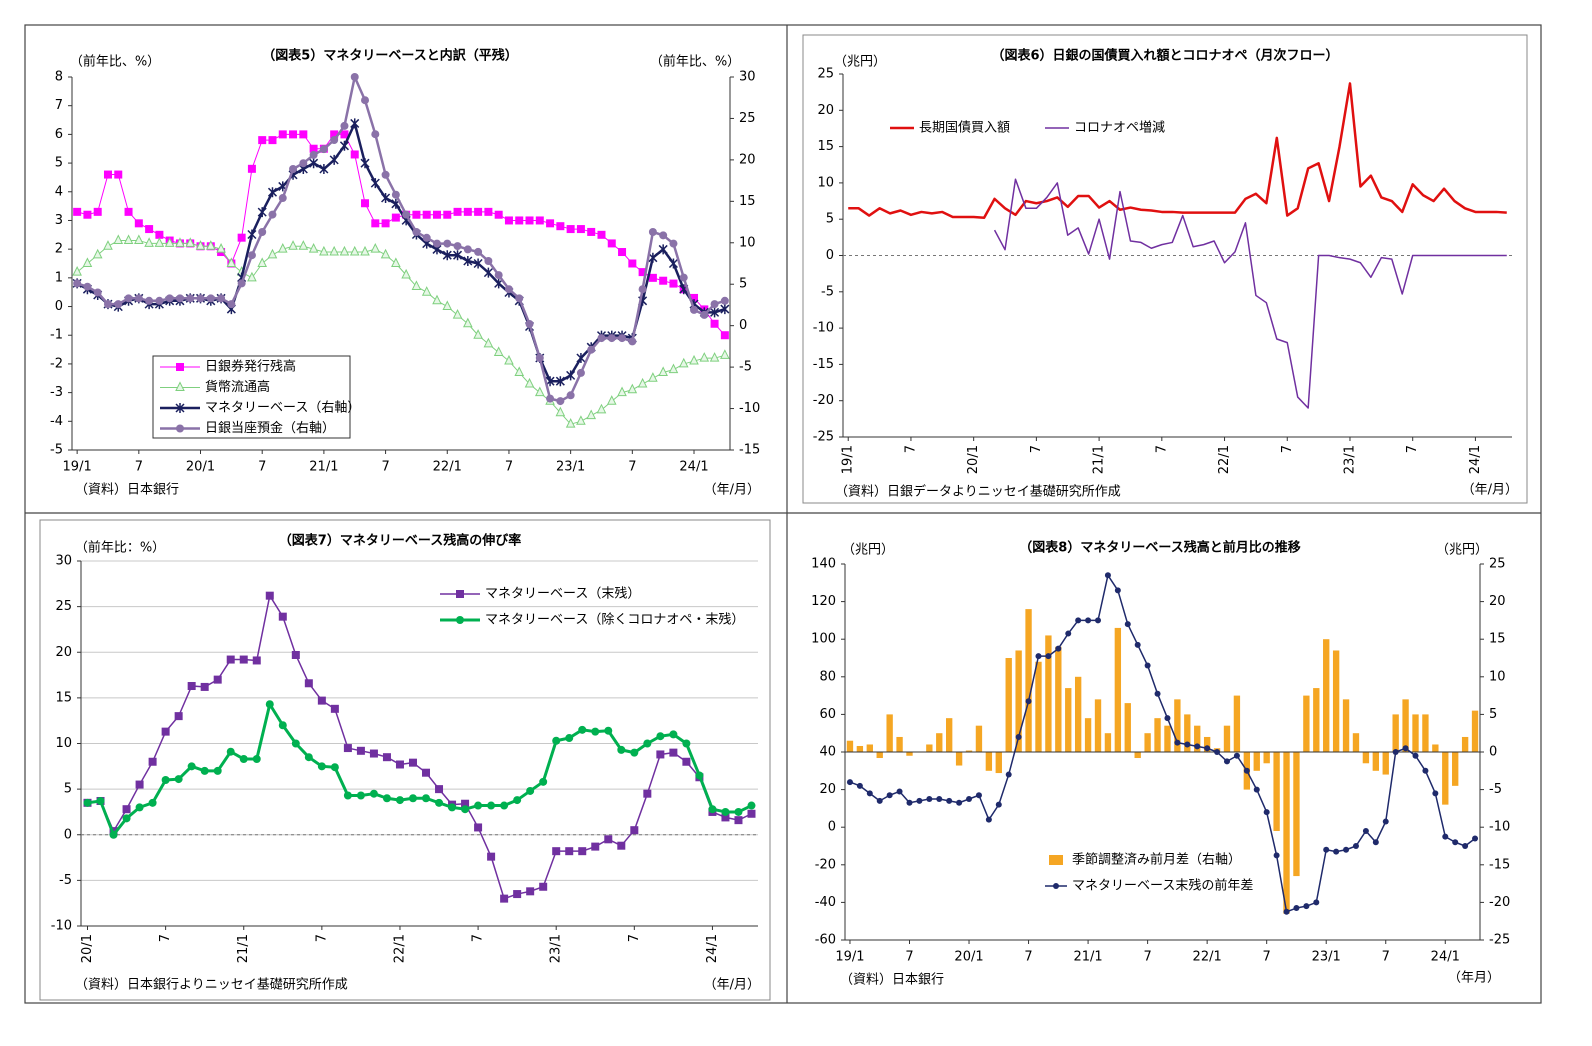 Image resolution: width=1592 pixels, height=1046 pixels. Describe the element at coordinates (745, 367) in the screenshot. I see `y2-tick-label: -5` at that location.